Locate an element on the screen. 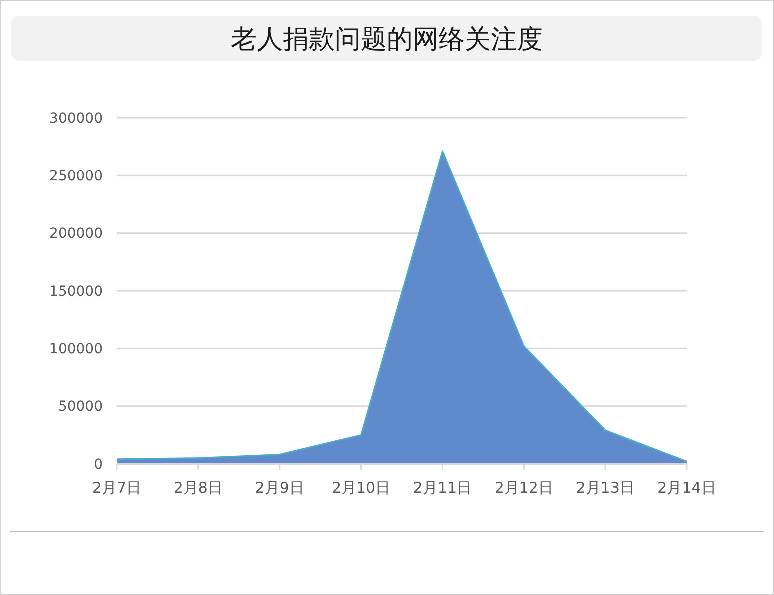  y-tick-label: 50000 is located at coordinates (80, 407).